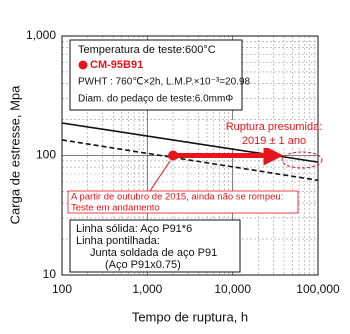 The image size is (350, 334). I want to click on y-tick-label: 100, so click(46, 155).